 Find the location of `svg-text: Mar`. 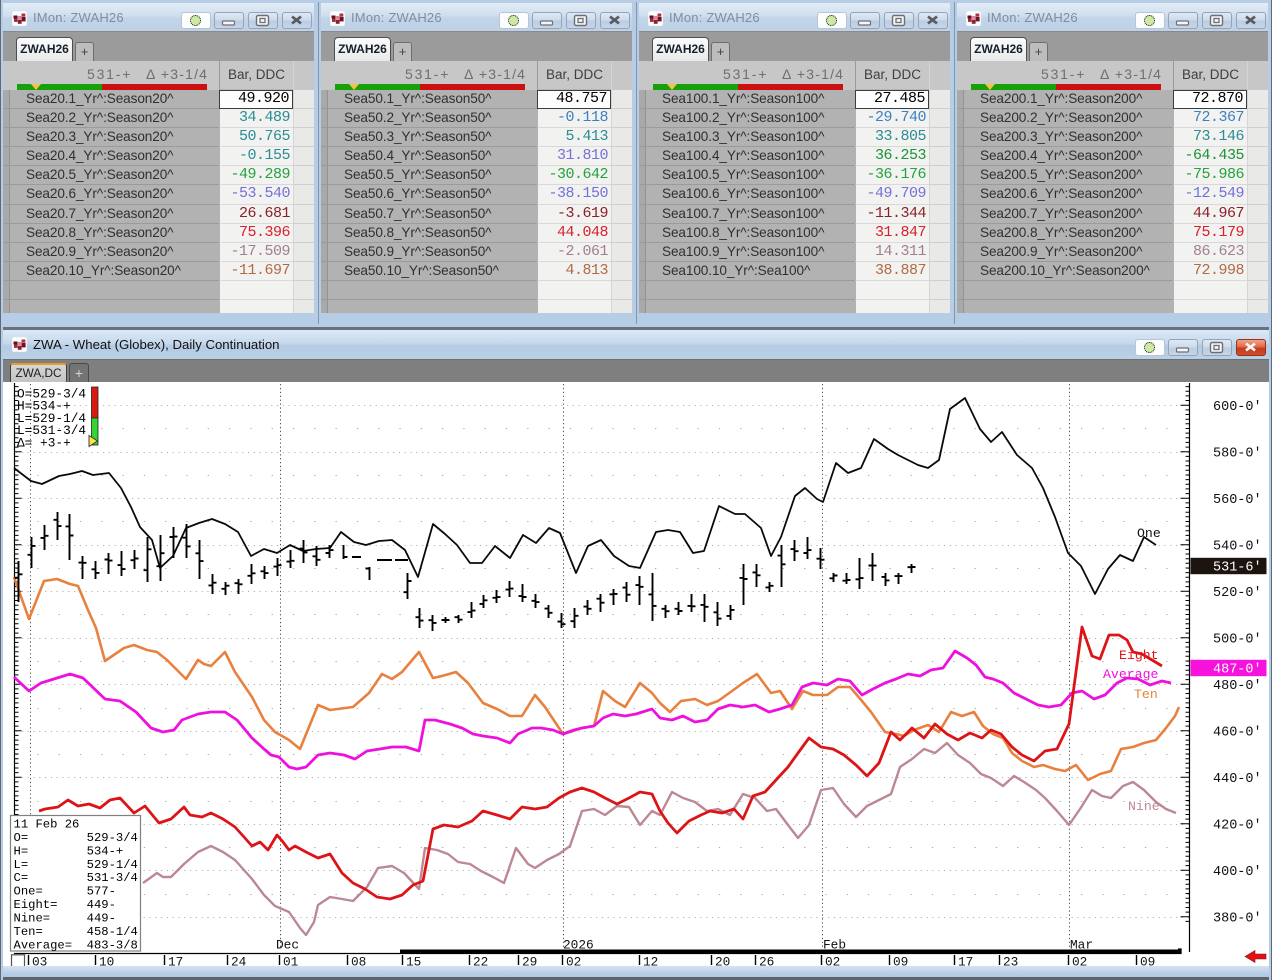

svg-text: Mar is located at coordinates (1081, 945).